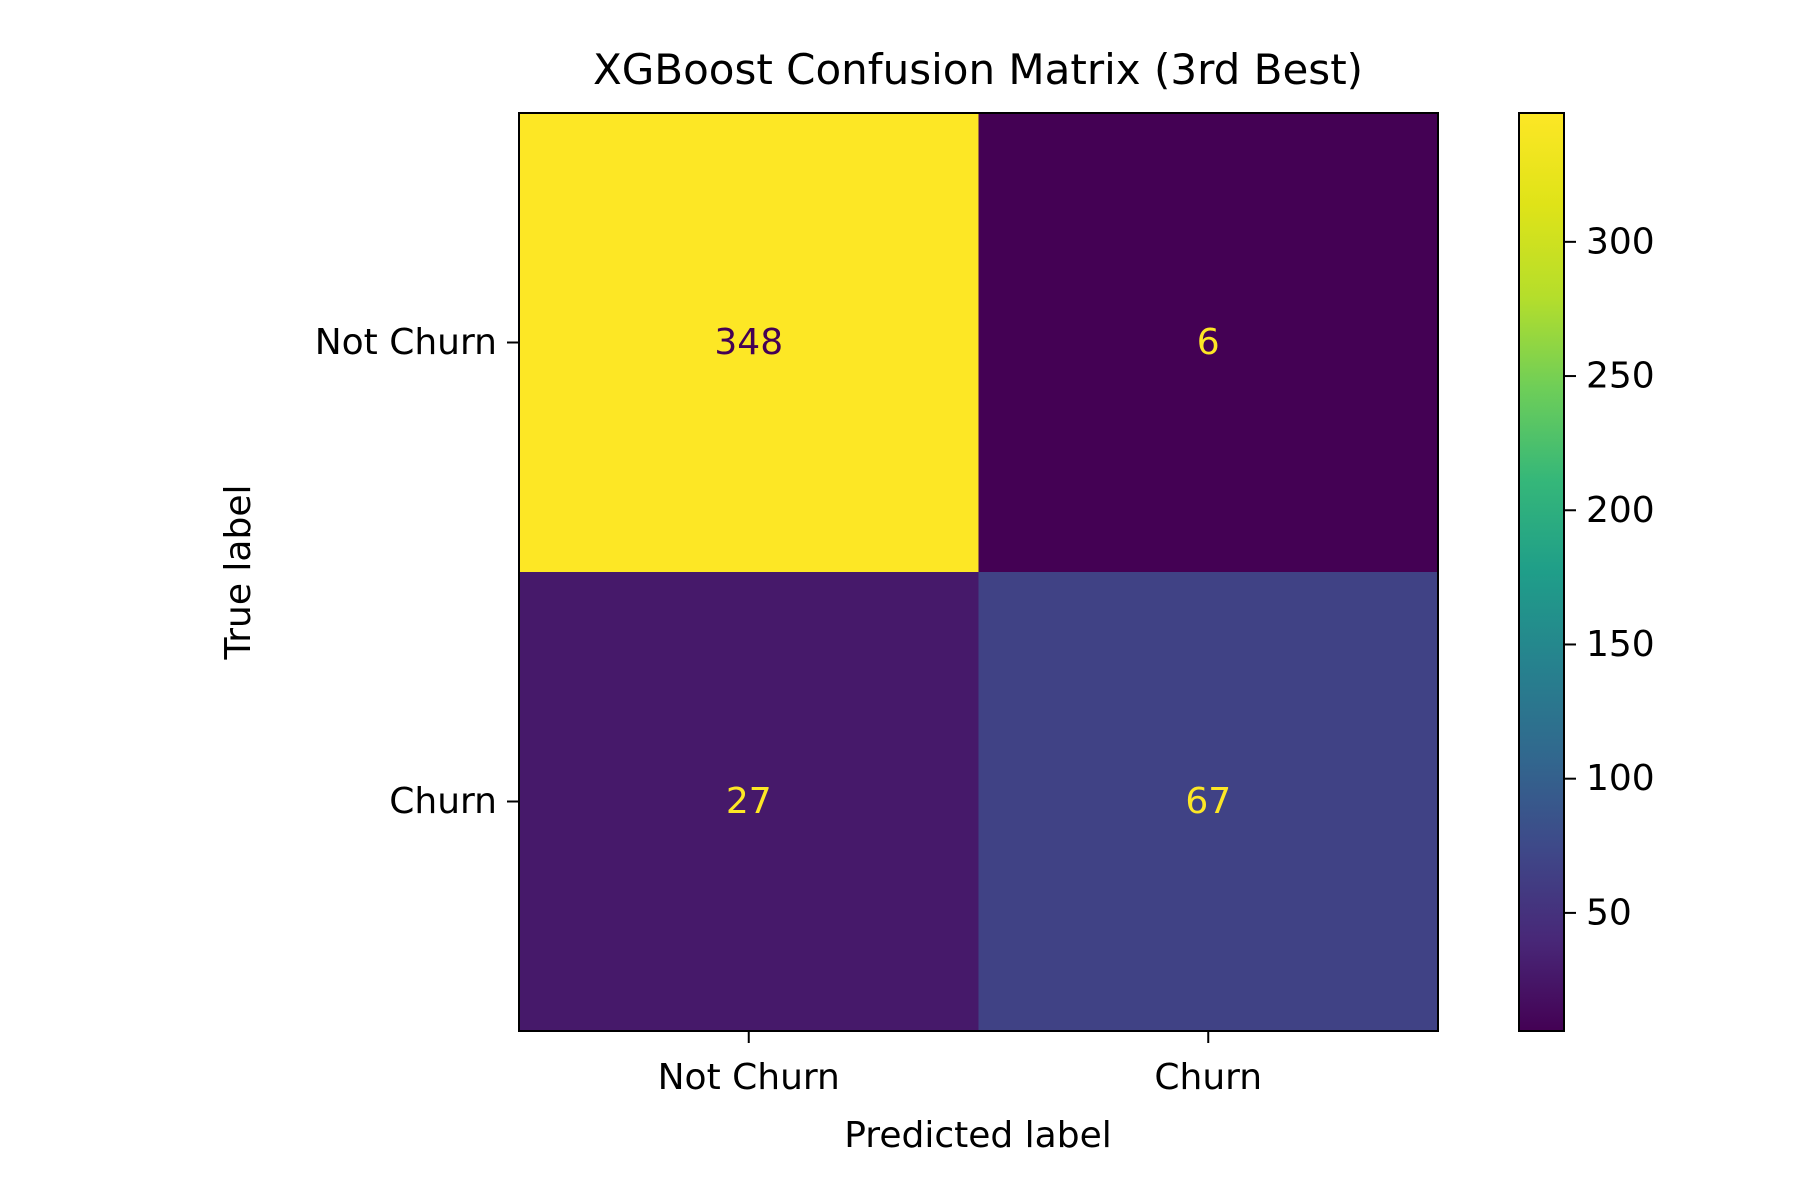  Describe the element at coordinates (1620, 644) in the screenshot. I see `colorbar-tick-label: 150` at that location.